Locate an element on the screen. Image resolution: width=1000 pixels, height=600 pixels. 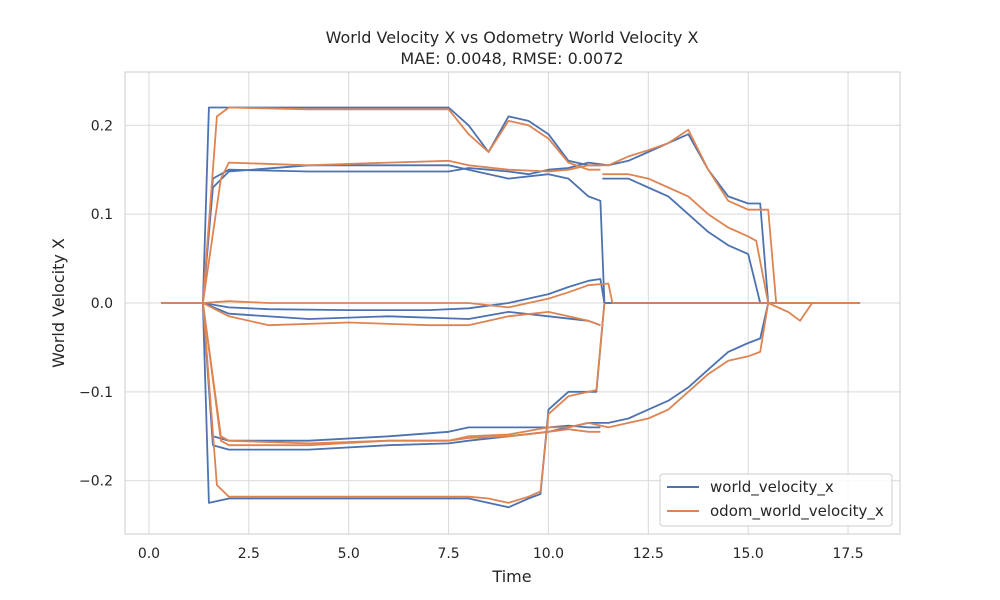
y-tick-label: 0.0 is located at coordinates (102, 304).